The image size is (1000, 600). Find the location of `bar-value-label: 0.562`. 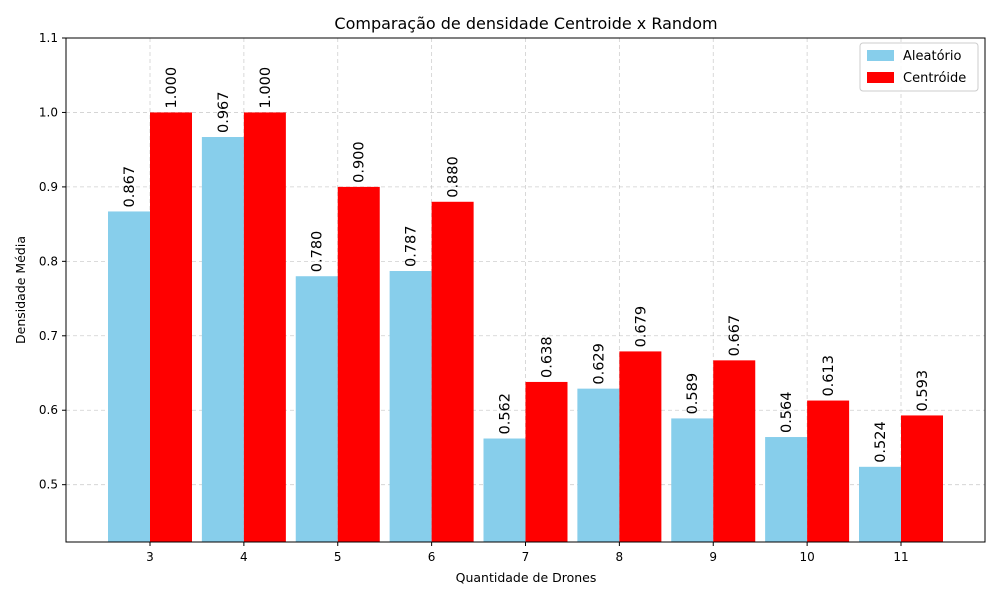

bar-value-label: 0.562 is located at coordinates (506, 414).